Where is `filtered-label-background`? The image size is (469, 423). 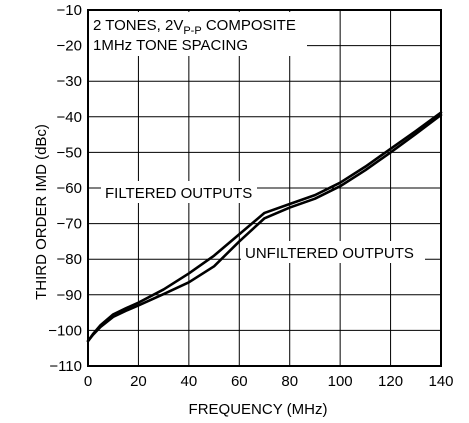
filtered-label-background is located at coordinates (179, 192).